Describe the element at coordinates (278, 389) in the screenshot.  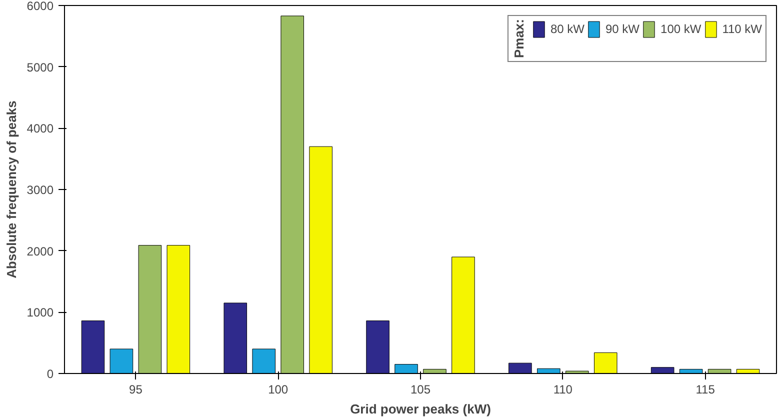
I see `x-tick-label: 100` at that location.